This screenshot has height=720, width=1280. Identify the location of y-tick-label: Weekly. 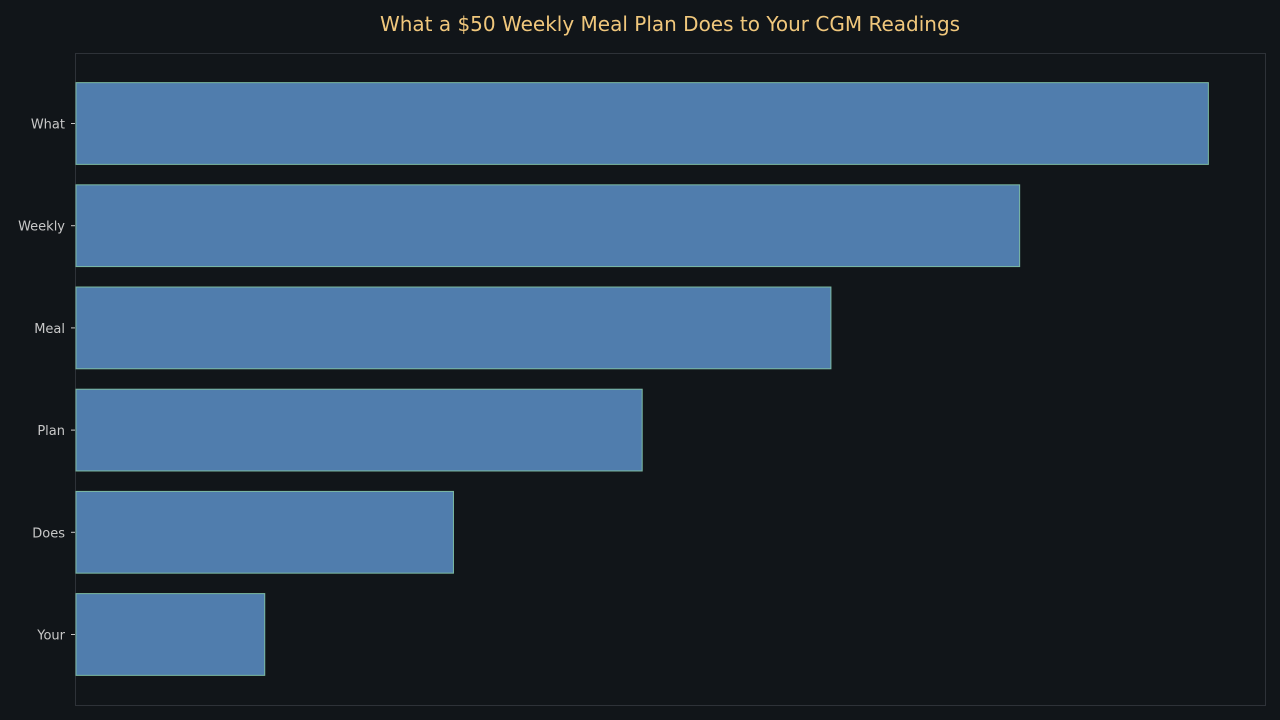
(41, 227).